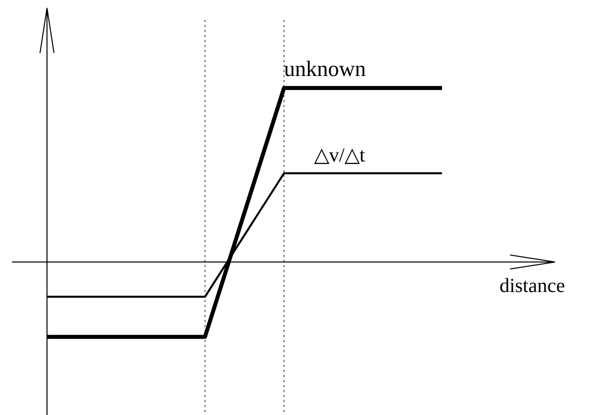 The width and height of the screenshot is (600, 415). I want to click on series-label: △v/△t, so click(340, 155).